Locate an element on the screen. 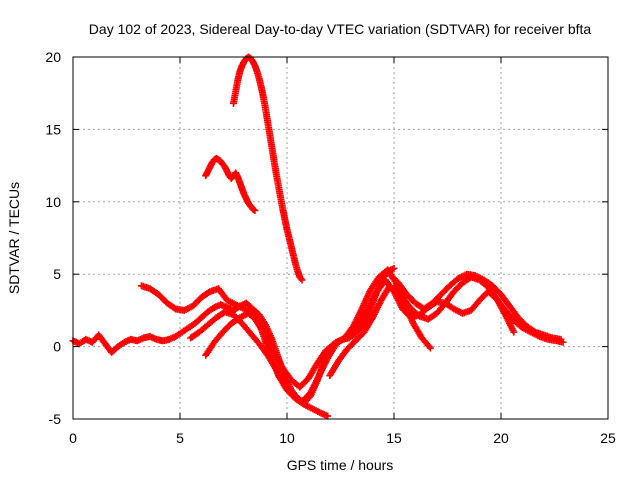 This screenshot has height=480, width=640. x-tick-label: 15 is located at coordinates (394, 438).